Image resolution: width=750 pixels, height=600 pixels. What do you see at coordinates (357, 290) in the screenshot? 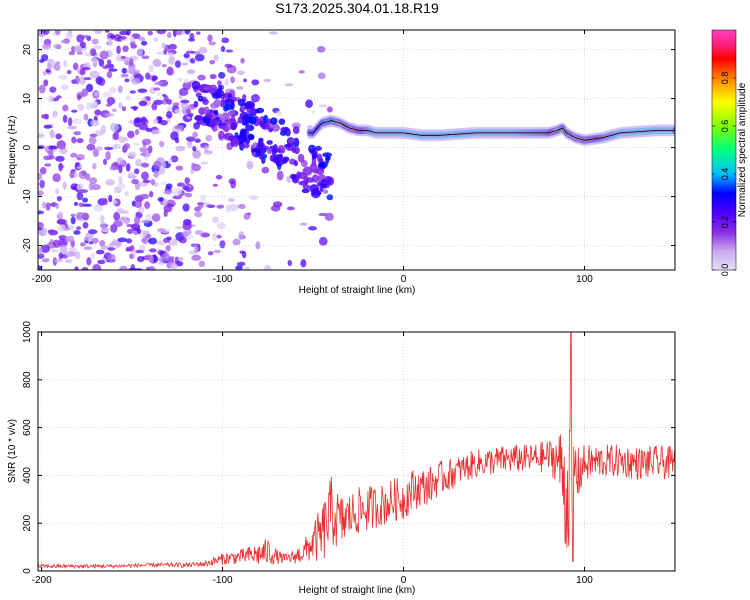
I see `spectrogram-x-label: Height of straight line (km)` at bounding box center [357, 290].